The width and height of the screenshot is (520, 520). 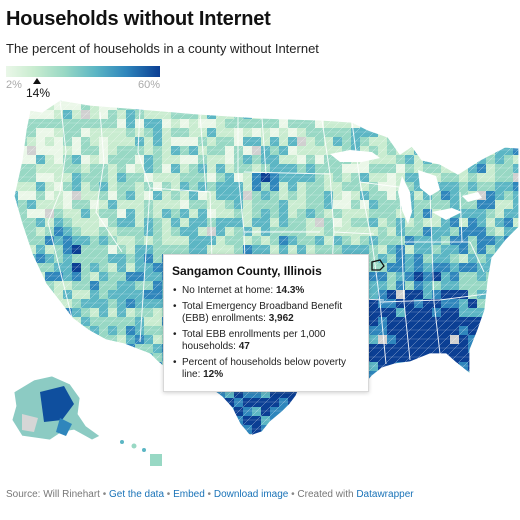 I want to click on download-image-link: Download image, so click(x=251, y=494).